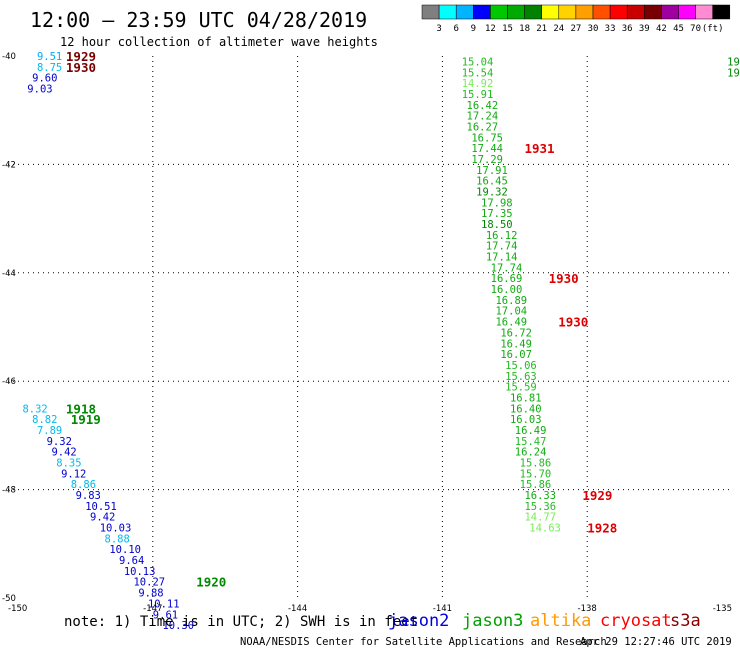 The image size is (740, 650). I want to click on swh-point-label: 8.35, so click(68, 464).